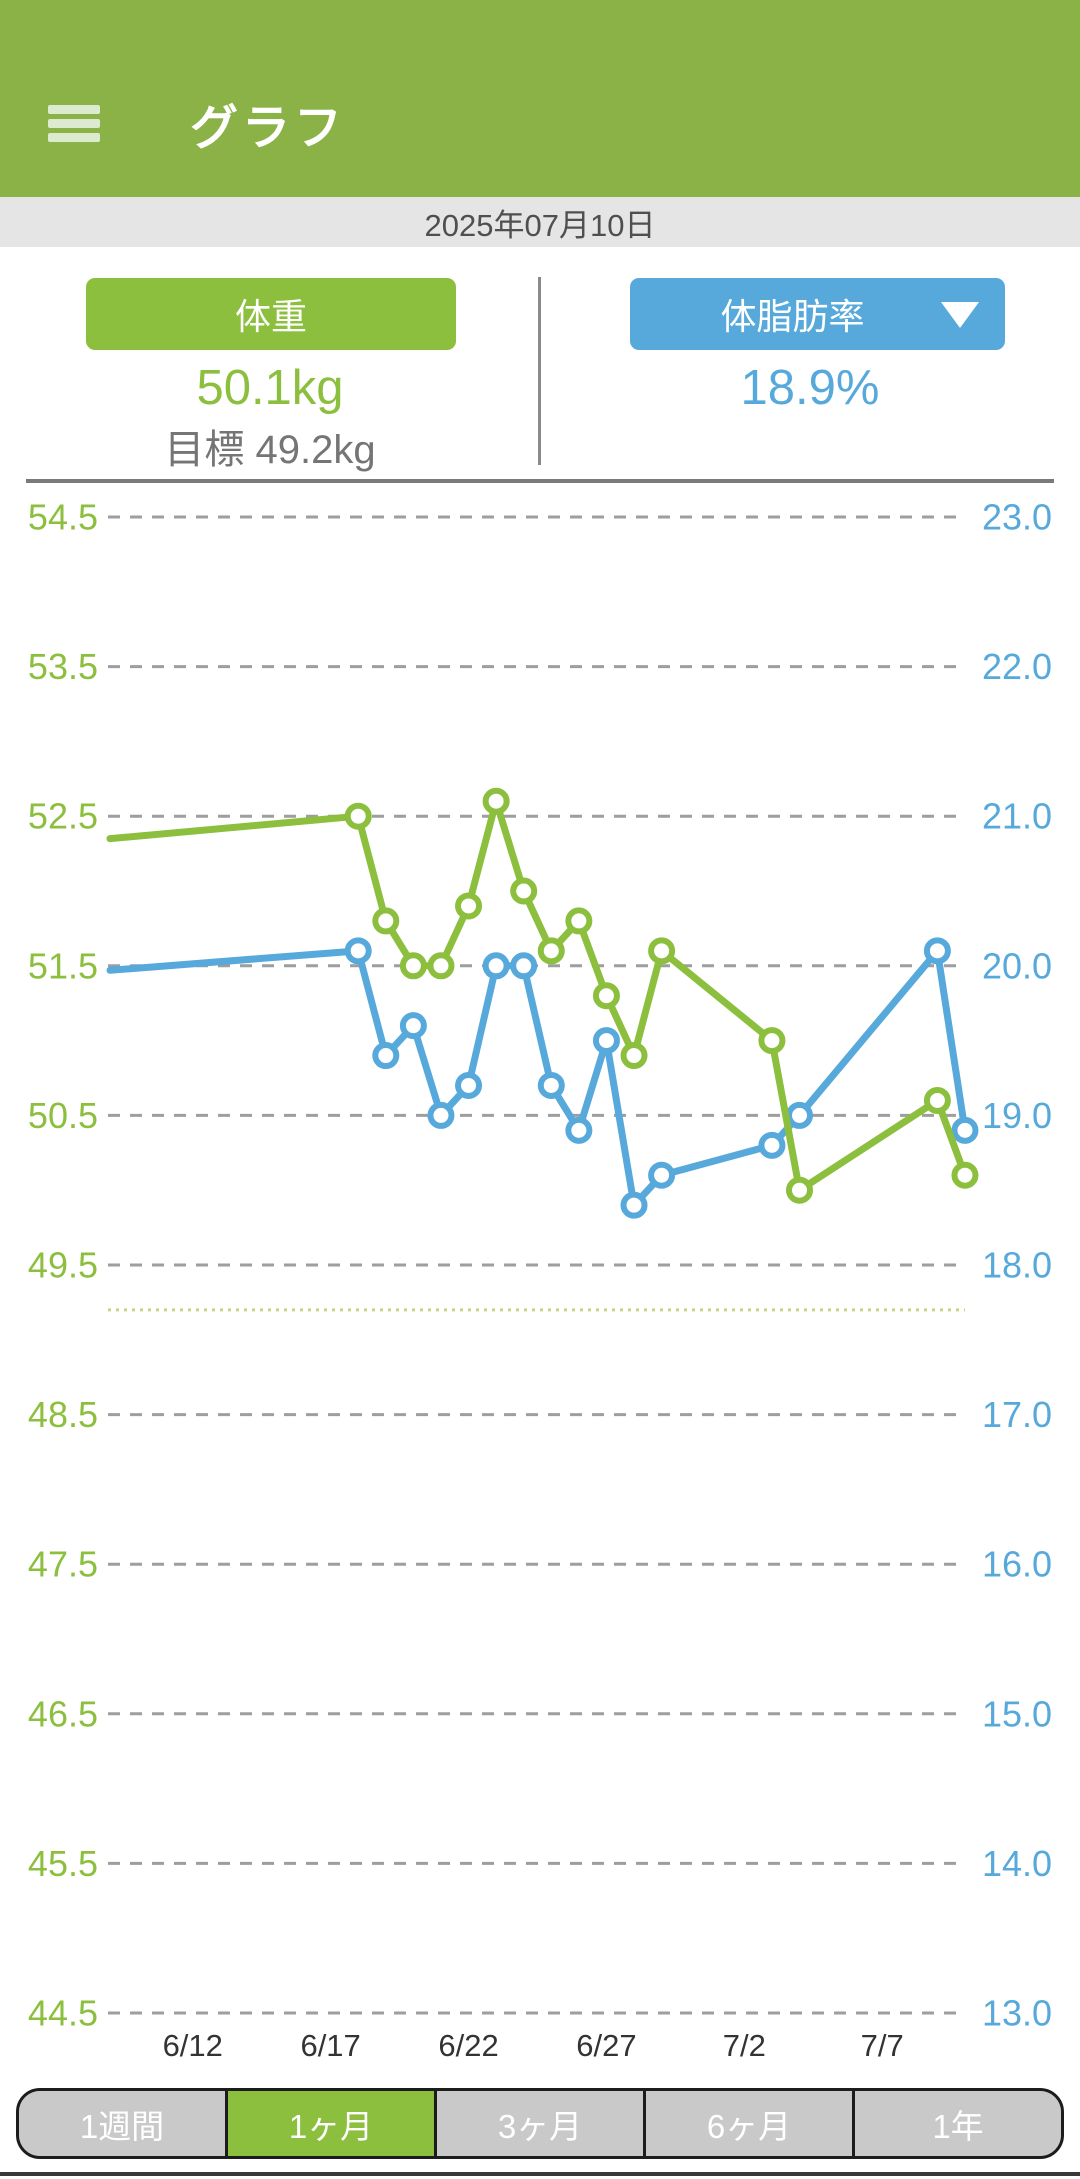 This screenshot has width=1080, height=2179. I want to click on right-axis-tick-label: 13.0, so click(1017, 2013).